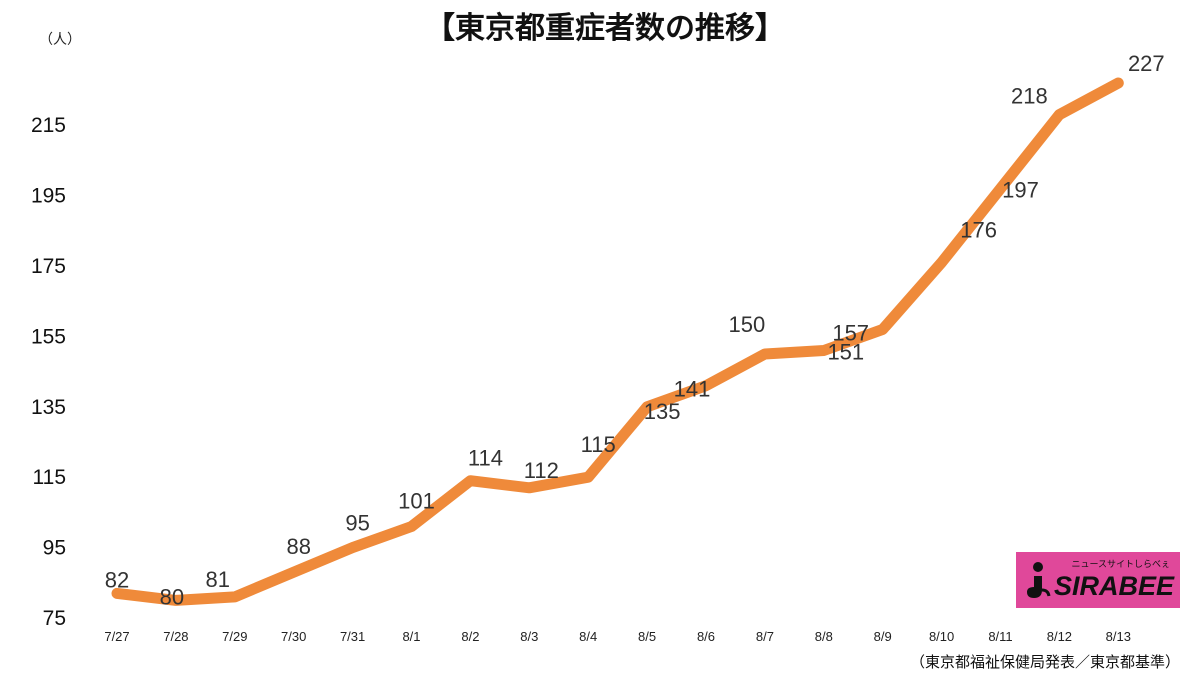 The height and width of the screenshot is (682, 1200). I want to click on y-tick-label: 115, so click(49, 477).